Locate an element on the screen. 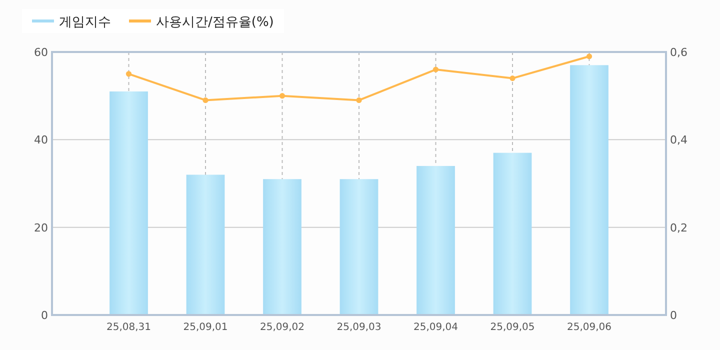 This screenshot has width=720, height=350. y-tick-label: 60 is located at coordinates (41, 52).